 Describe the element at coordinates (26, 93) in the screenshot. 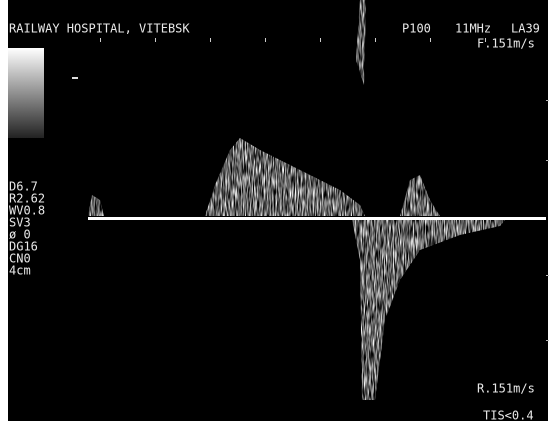

I see `gray-scale-bar` at that location.